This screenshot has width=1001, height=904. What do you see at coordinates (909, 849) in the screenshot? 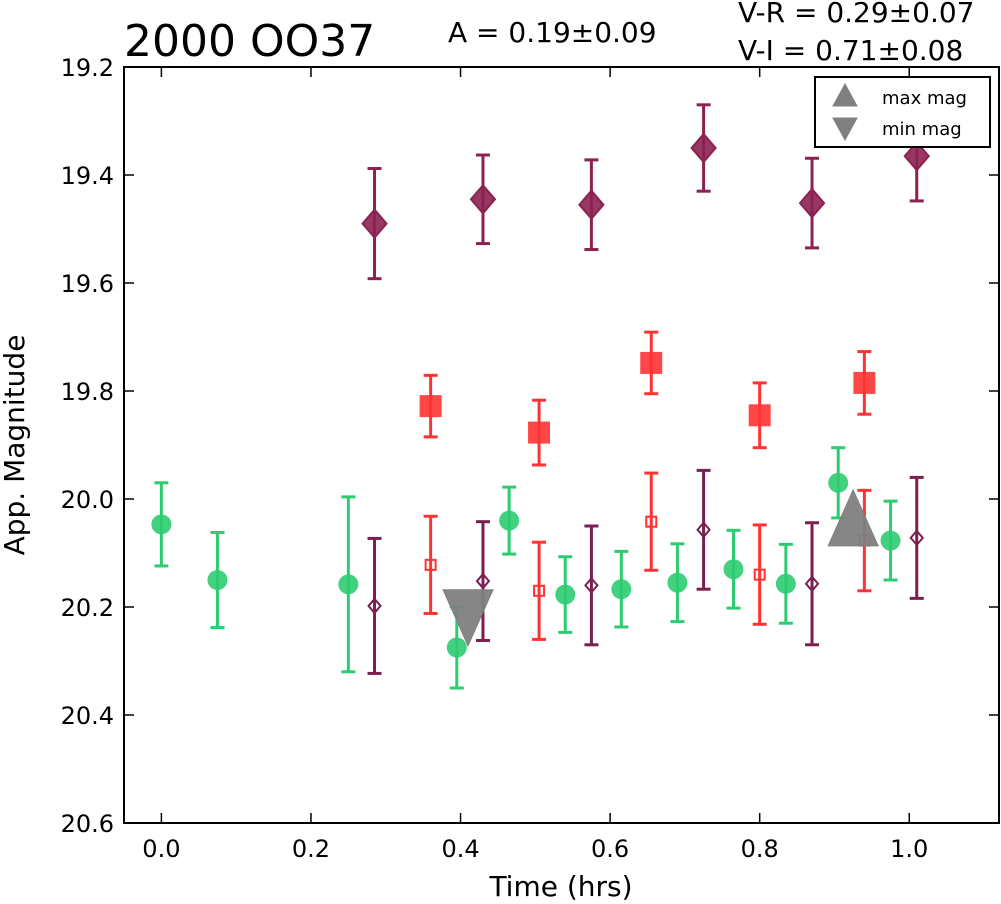
I see `x-tick-label-5: 1.0` at bounding box center [909, 849].